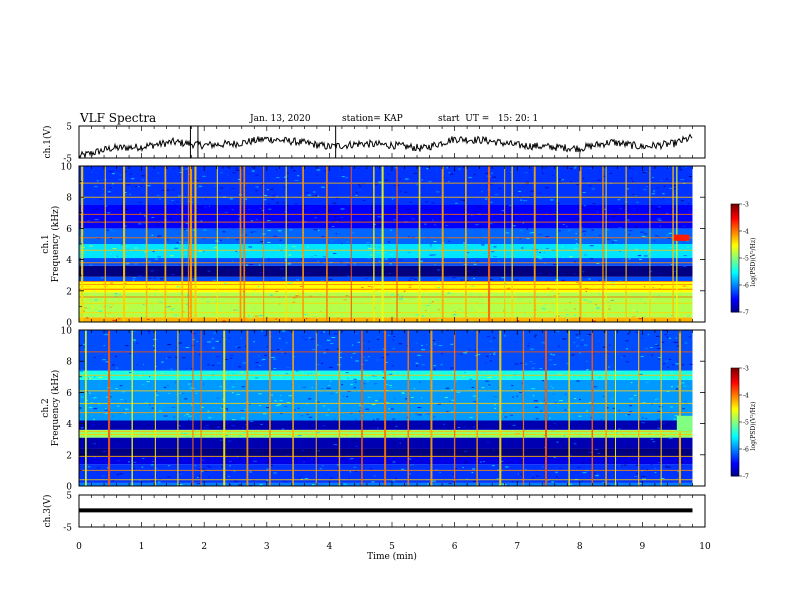 Image resolution: width=792 pixels, height=612 pixels. What do you see at coordinates (746, 205) in the screenshot?
I see `ch1-spectrogram-colorbar-tick-label: -3` at bounding box center [746, 205].